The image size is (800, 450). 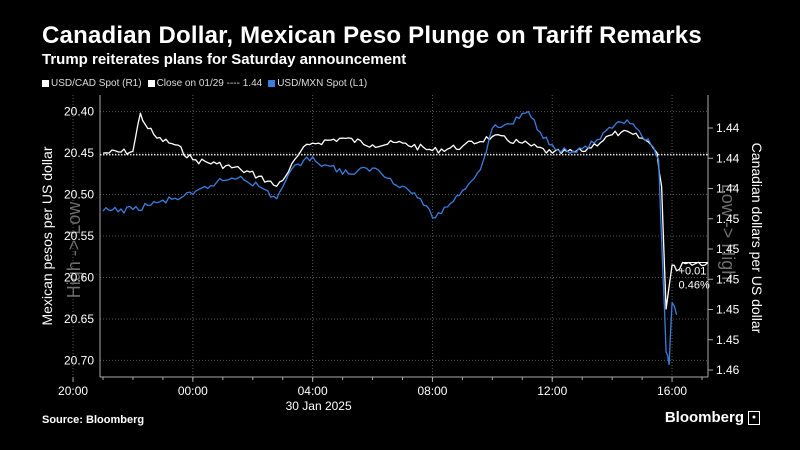 I want to click on right-axis-watermark: Low -> High, so click(x=728, y=232).